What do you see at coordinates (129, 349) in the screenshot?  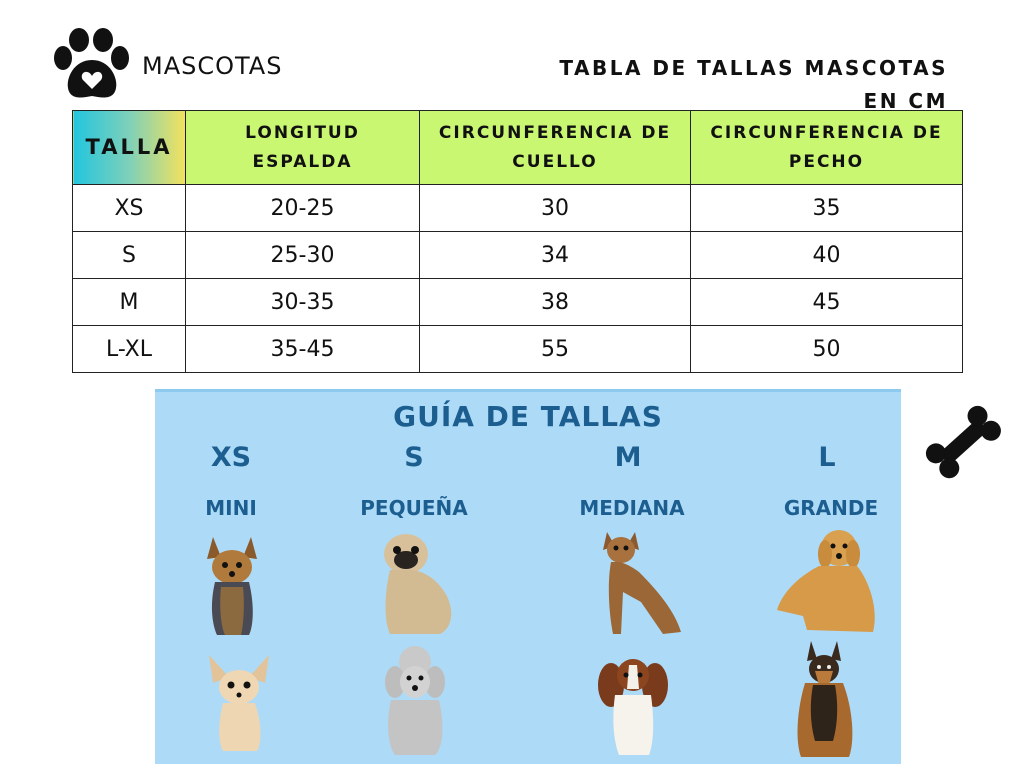 I see `cell-talla: L-XL` at bounding box center [129, 349].